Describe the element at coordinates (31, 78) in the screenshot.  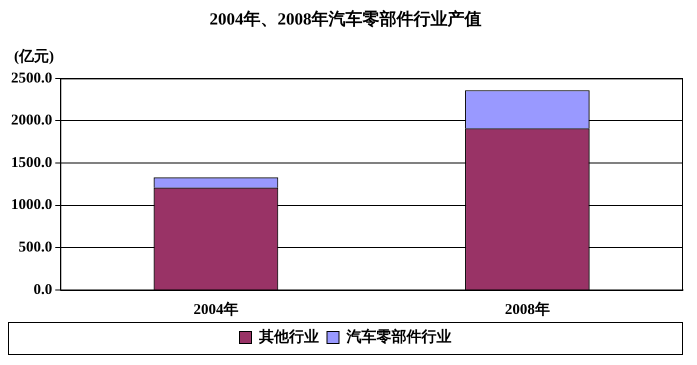
I see `y-tick-label: 2500.0` at that location.